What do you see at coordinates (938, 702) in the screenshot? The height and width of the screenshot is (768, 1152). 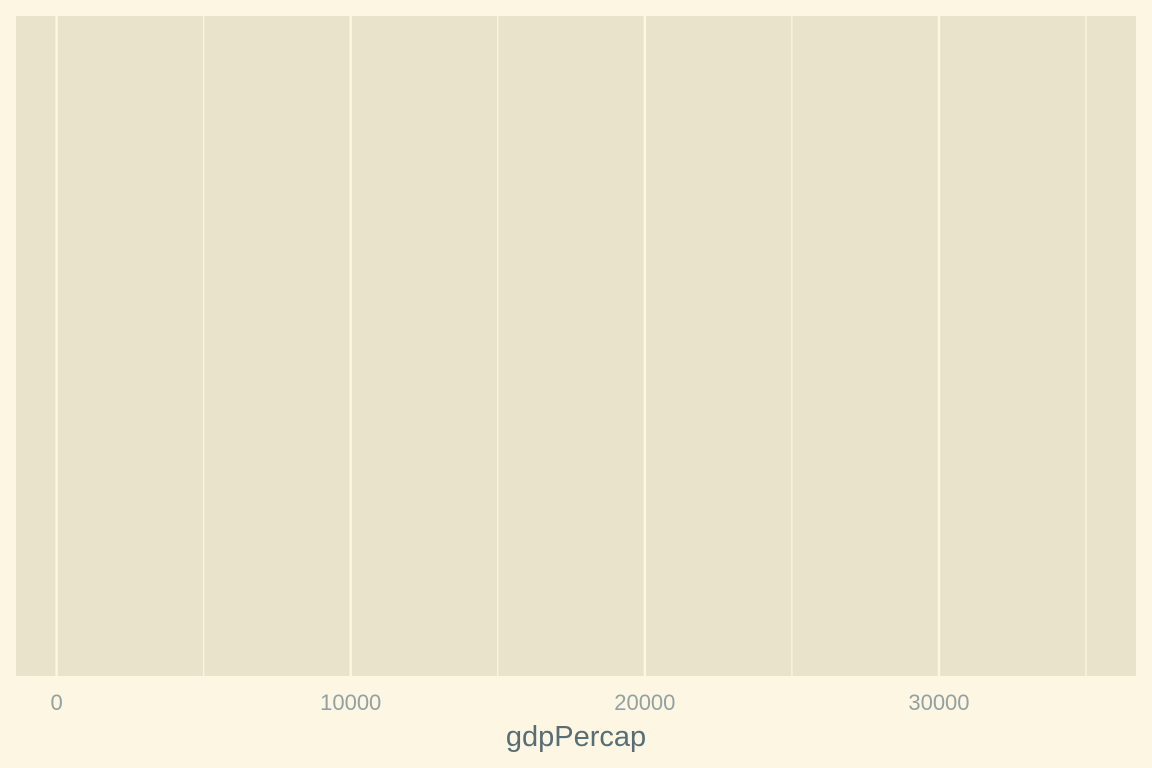 I see `x-tick-label-30000: 30000` at bounding box center [938, 702].